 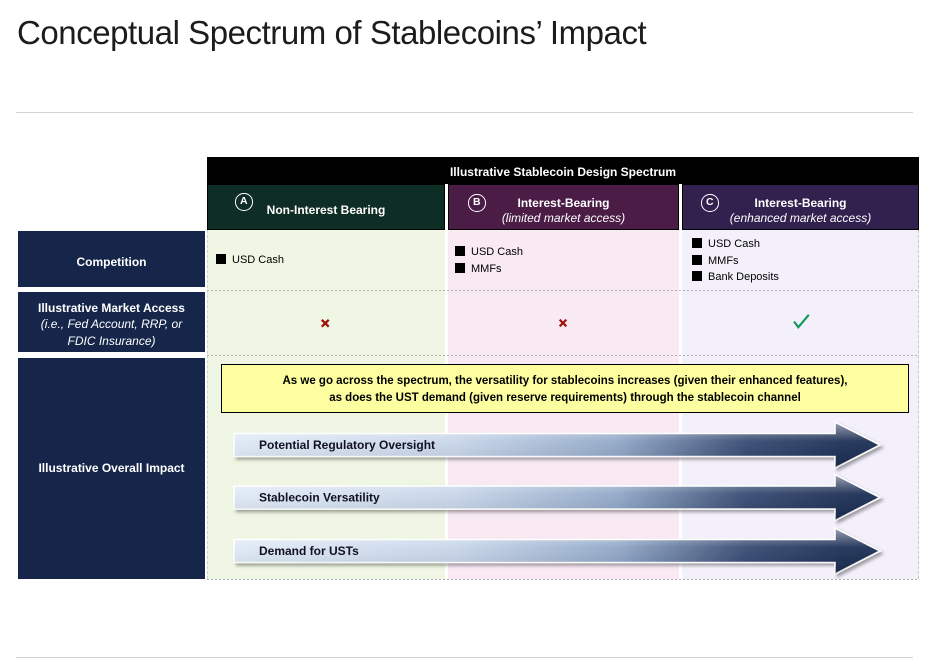 I want to click on svg-text: Demand for USTs, so click(x=309, y=551).